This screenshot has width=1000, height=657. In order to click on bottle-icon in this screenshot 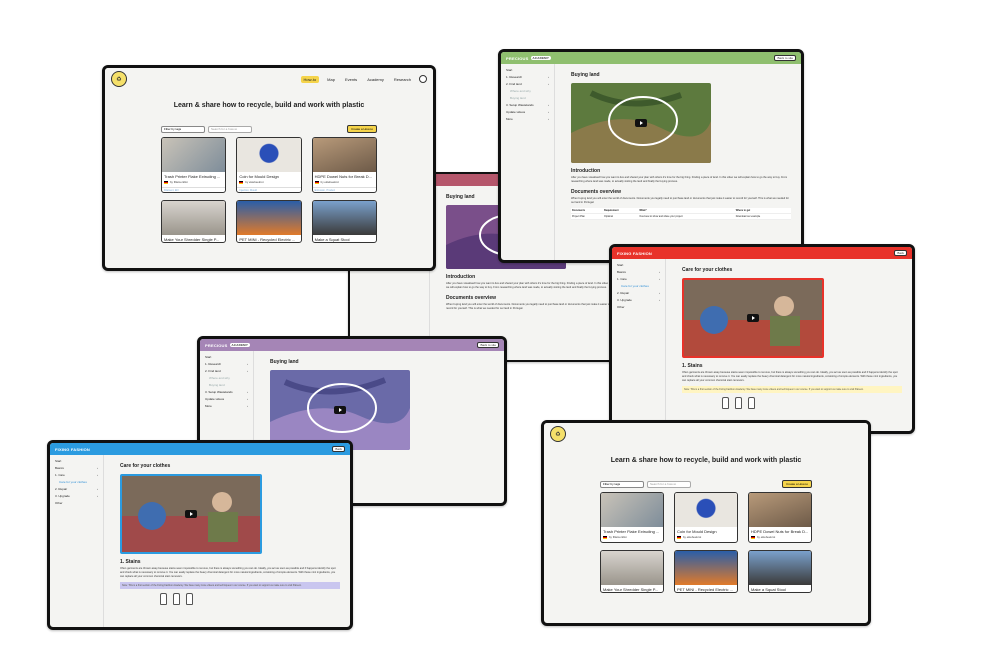, I will do `click(725, 403)`.